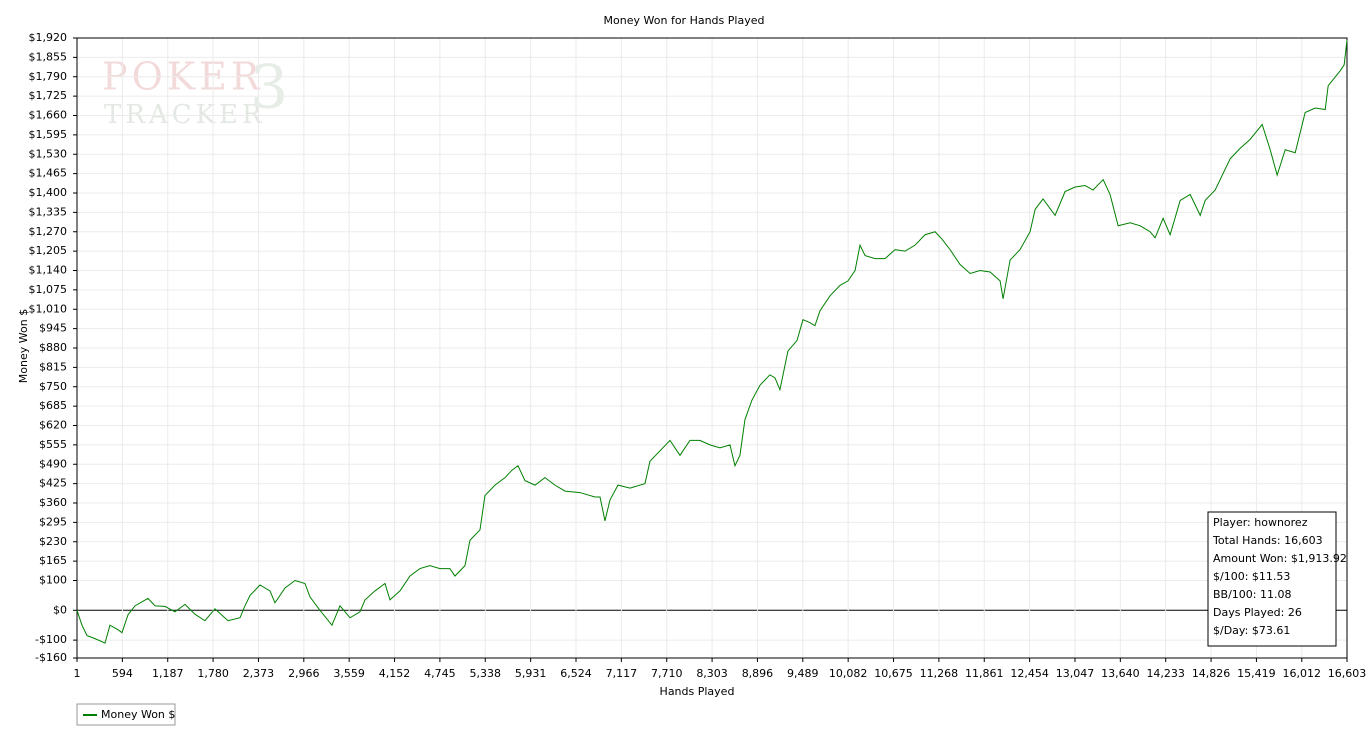  I want to click on x-tick-label: 594, so click(122, 673).